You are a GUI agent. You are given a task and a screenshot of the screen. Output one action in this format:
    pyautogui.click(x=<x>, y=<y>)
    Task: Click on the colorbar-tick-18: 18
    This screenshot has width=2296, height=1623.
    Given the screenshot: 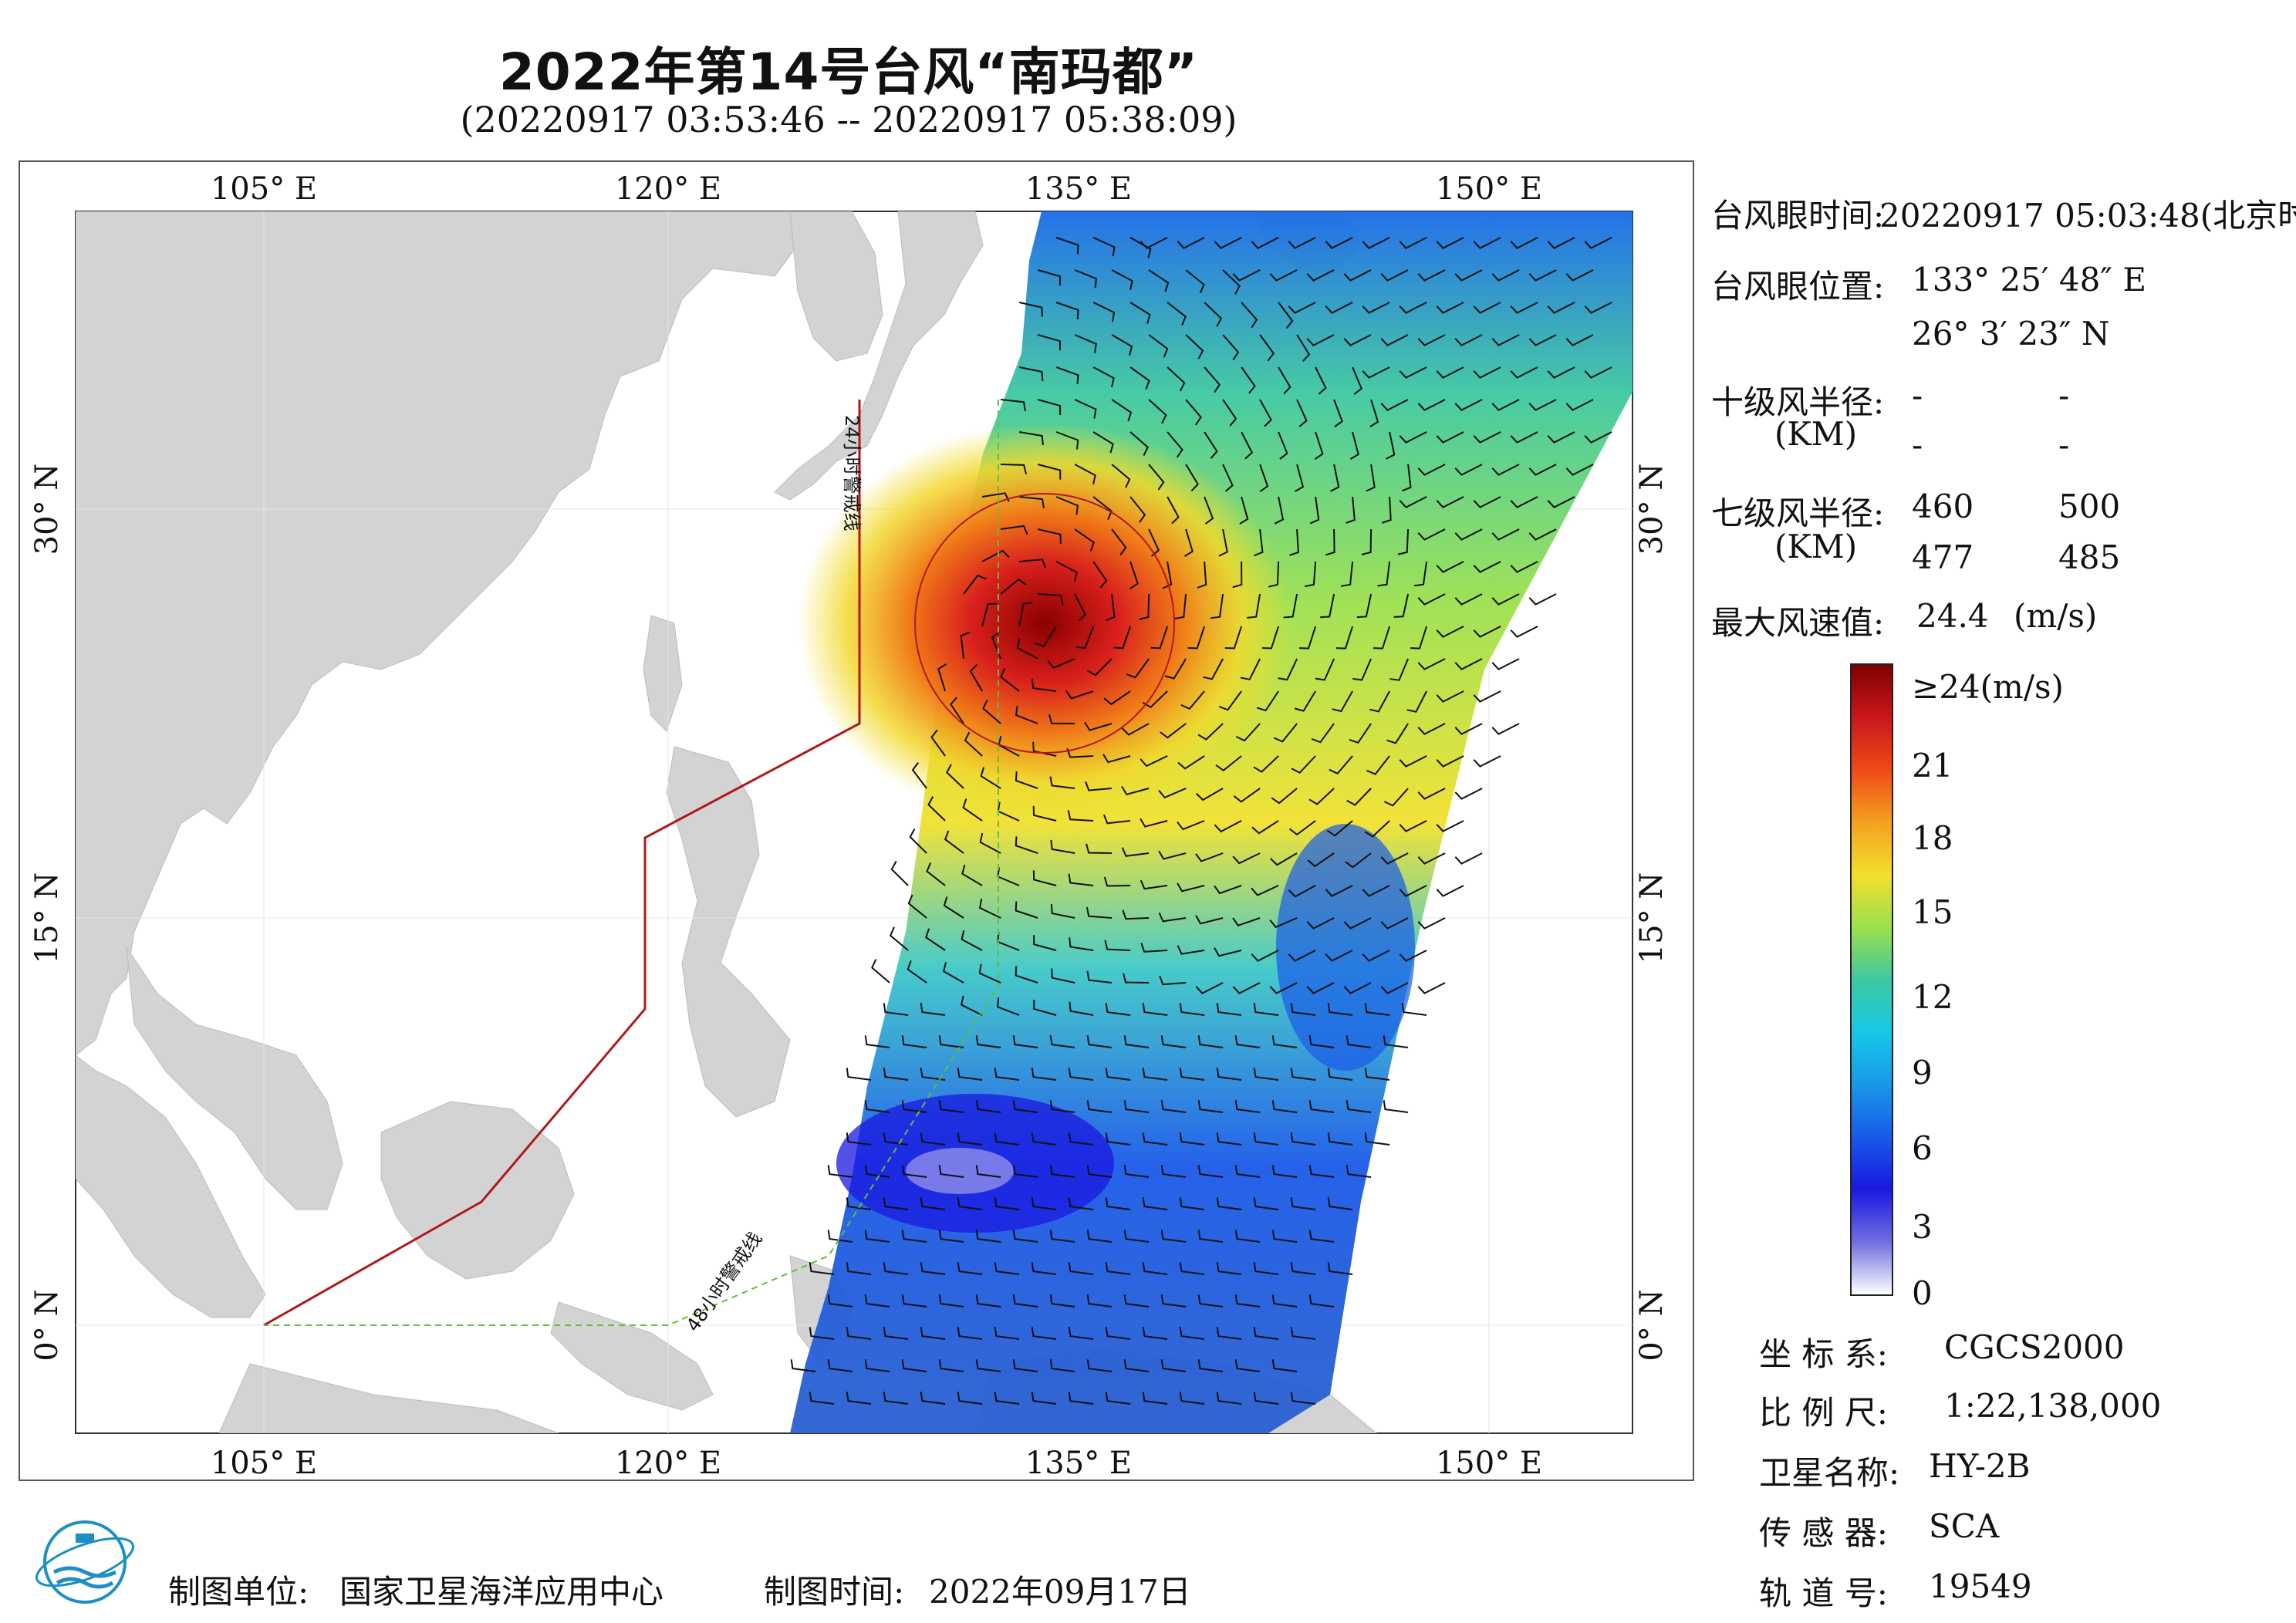 What is the action you would take?
    pyautogui.click(x=1932, y=838)
    